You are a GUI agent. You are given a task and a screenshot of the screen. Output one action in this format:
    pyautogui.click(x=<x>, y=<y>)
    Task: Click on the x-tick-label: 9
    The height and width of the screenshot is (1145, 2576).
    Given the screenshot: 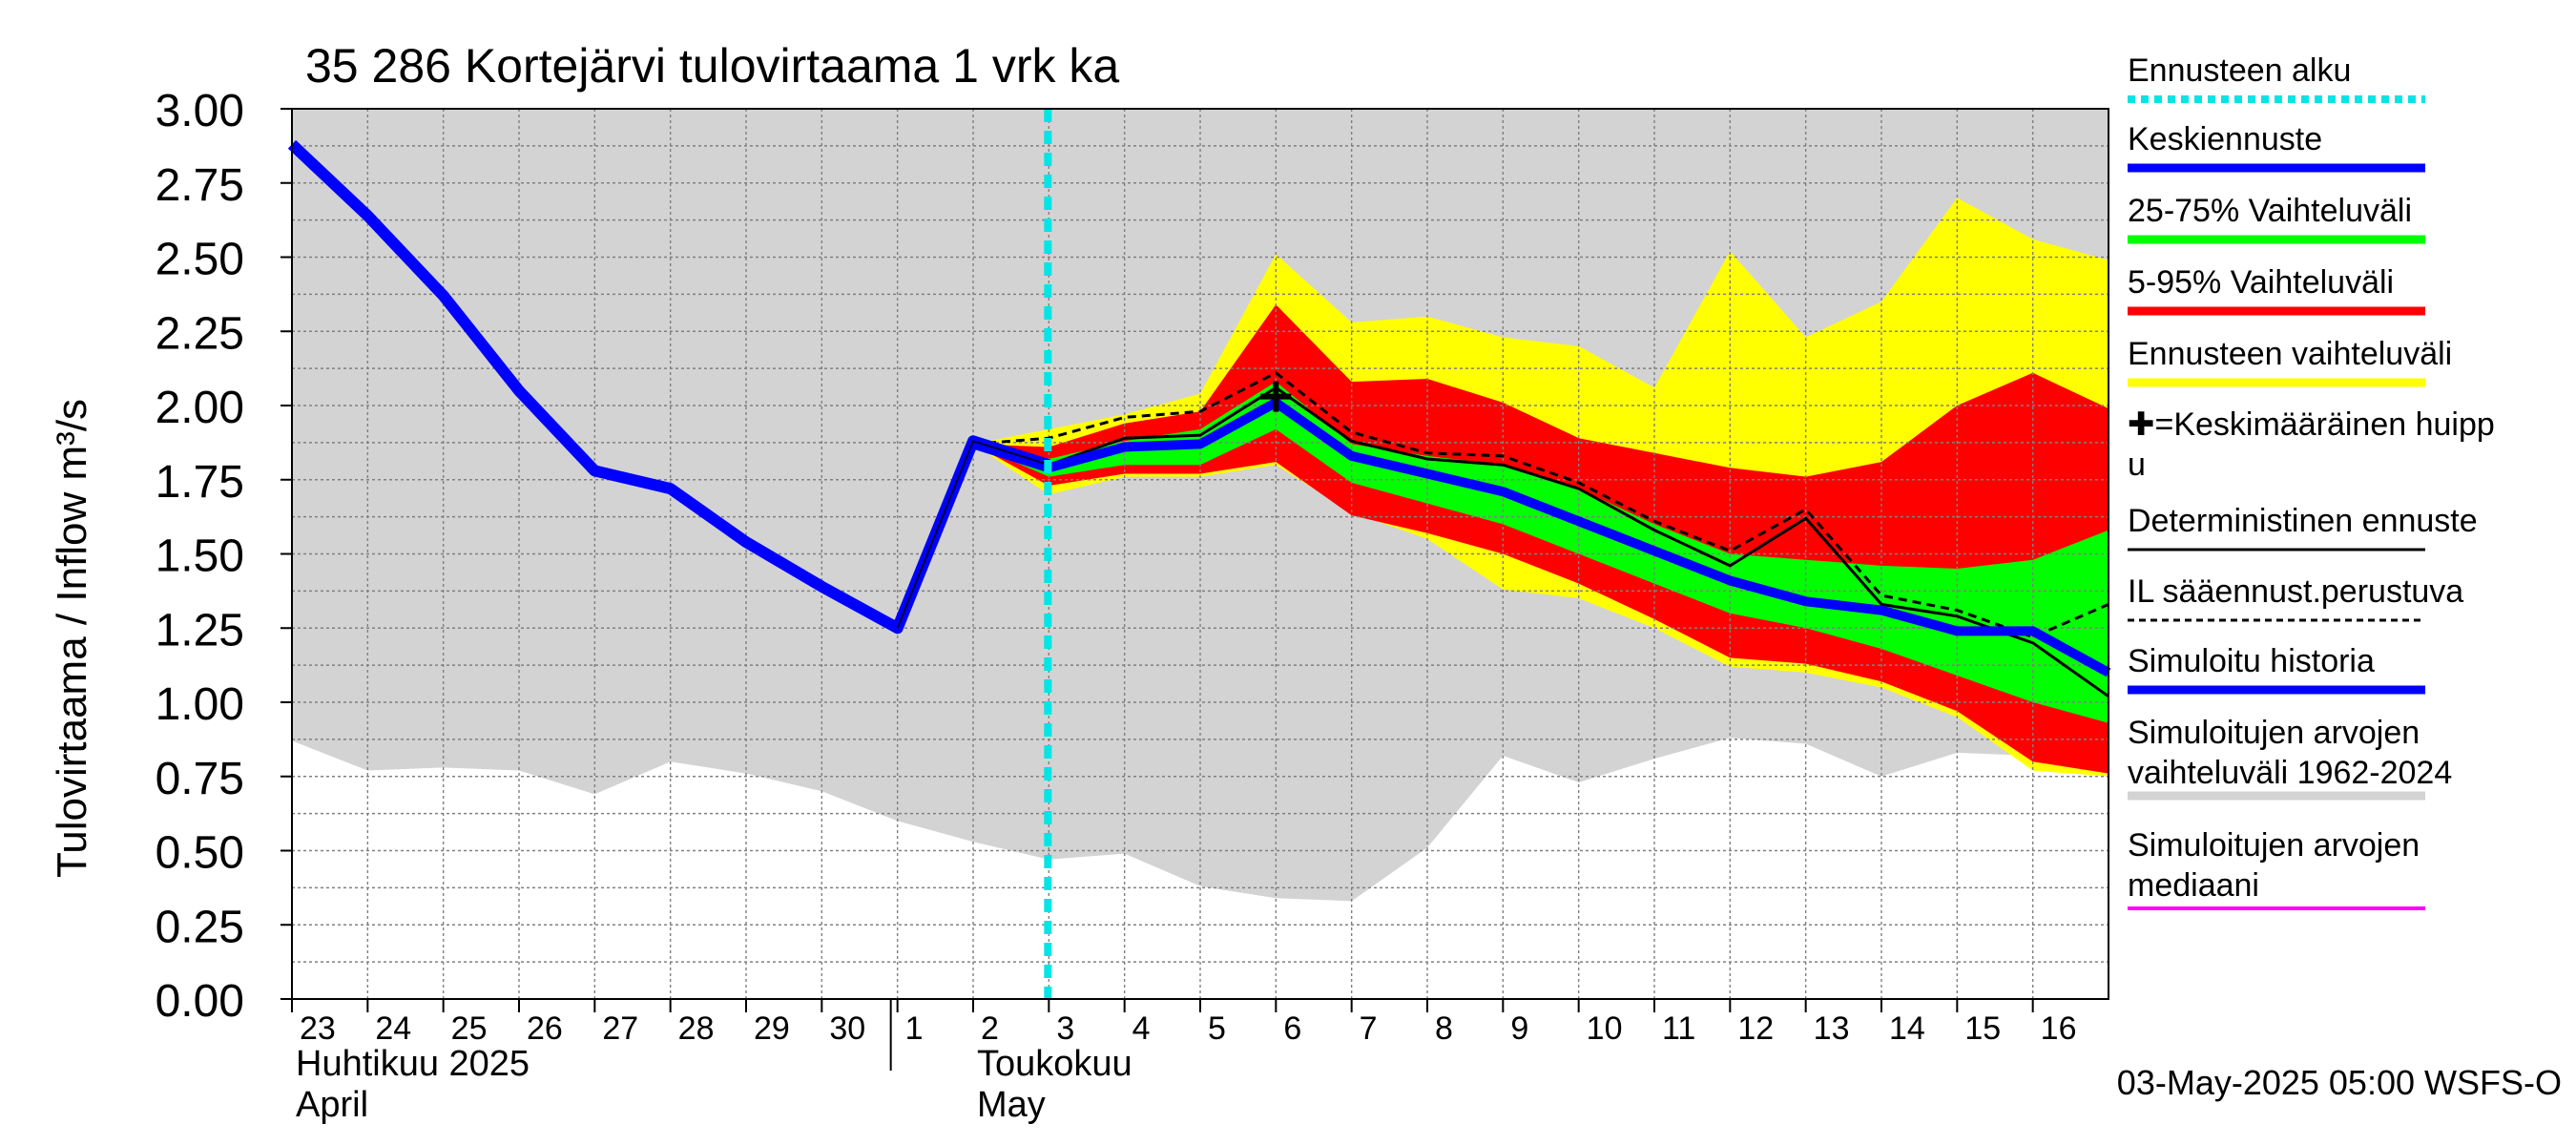 What is the action you would take?
    pyautogui.click(x=1519, y=1029)
    